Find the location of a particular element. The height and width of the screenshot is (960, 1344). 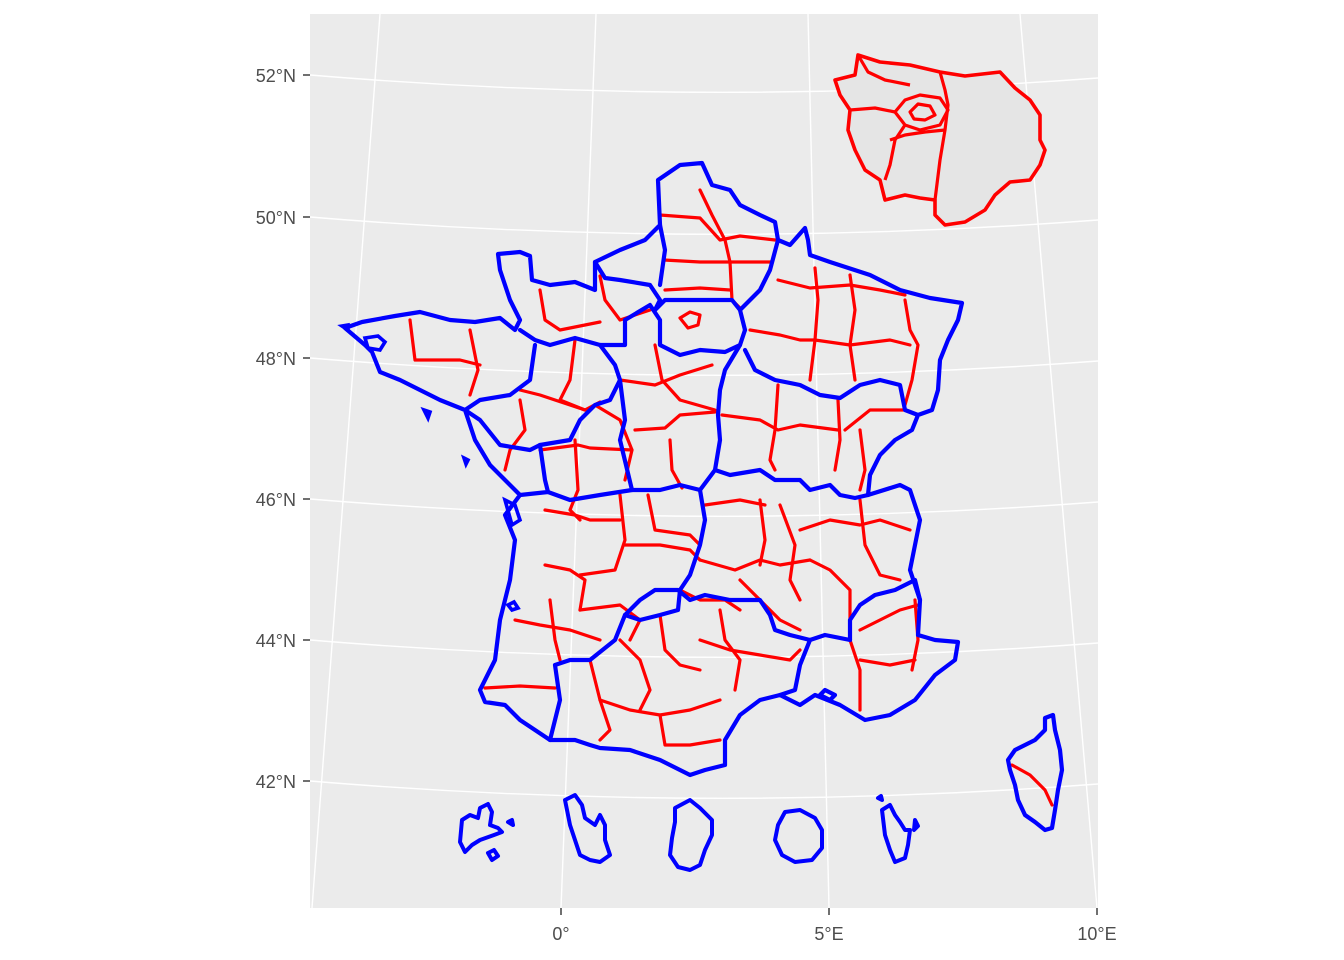

guadeloupe-islet is located at coordinates (510, 822).